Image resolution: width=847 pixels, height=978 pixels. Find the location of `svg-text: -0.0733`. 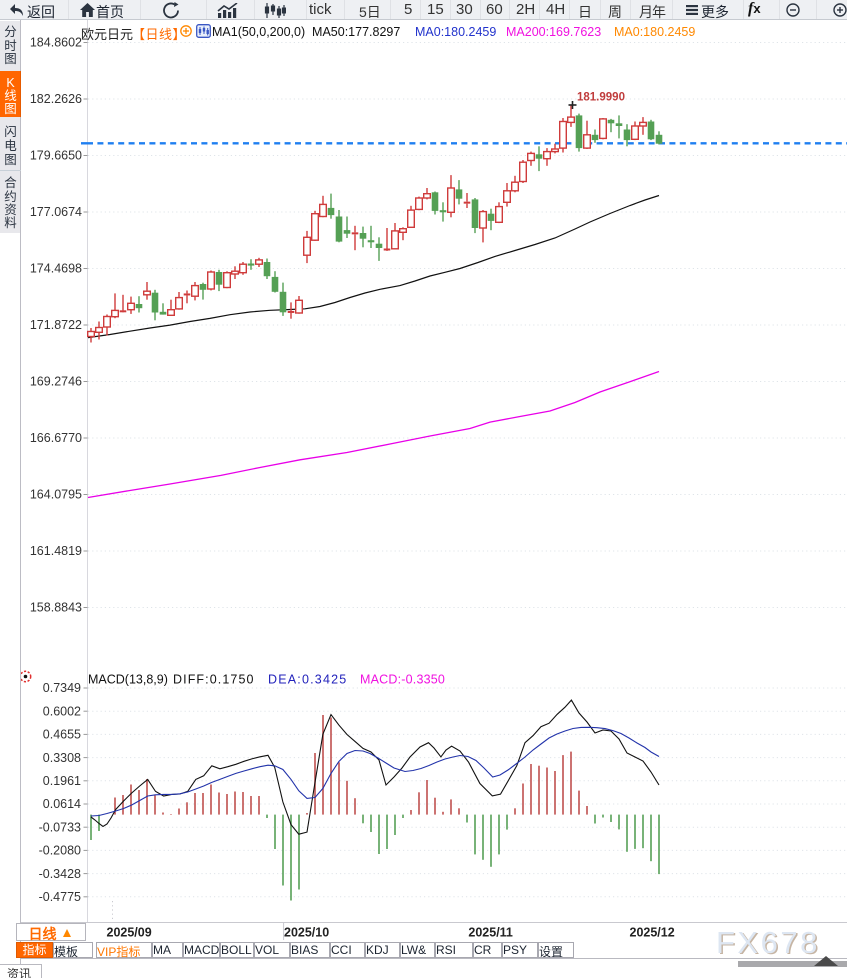

svg-text: -0.0733 is located at coordinates (60, 827).